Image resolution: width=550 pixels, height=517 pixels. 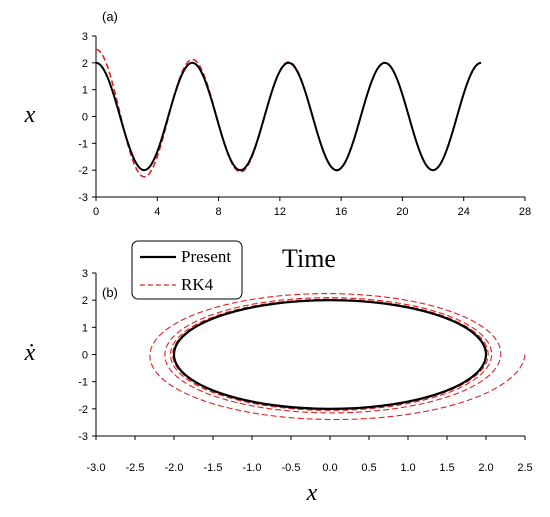 What do you see at coordinates (83, 410) in the screenshot?
I see `panel-b-y-tick-label: -2` at bounding box center [83, 410].